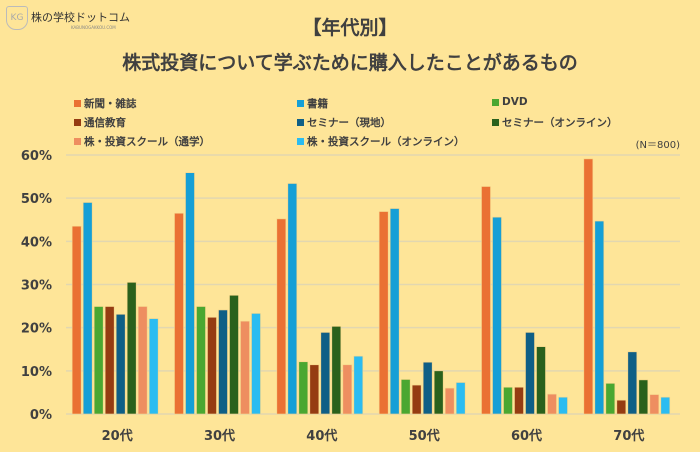 The image size is (700, 452). What do you see at coordinates (147, 142) in the screenshot?
I see `legend-label: 株・投資スクール（通学）` at bounding box center [147, 142].